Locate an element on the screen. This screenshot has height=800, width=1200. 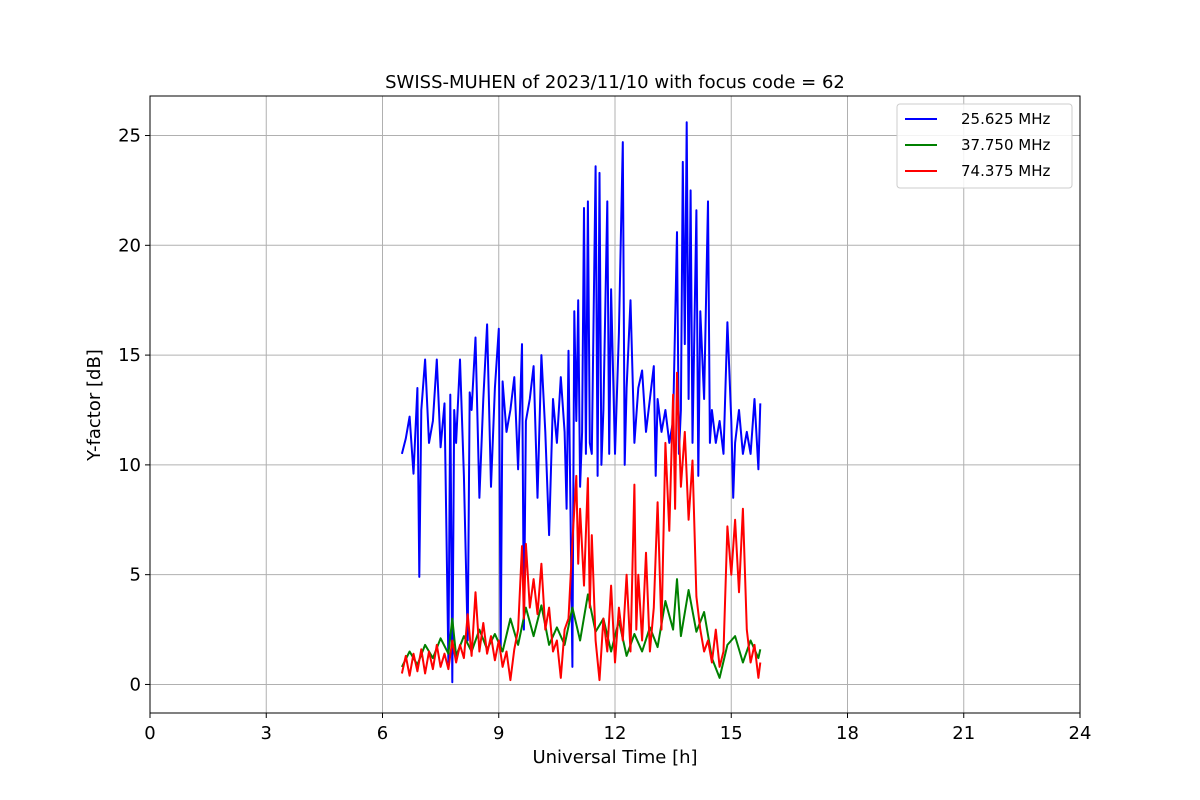
x-tick-label: 21 is located at coordinates (963, 733).